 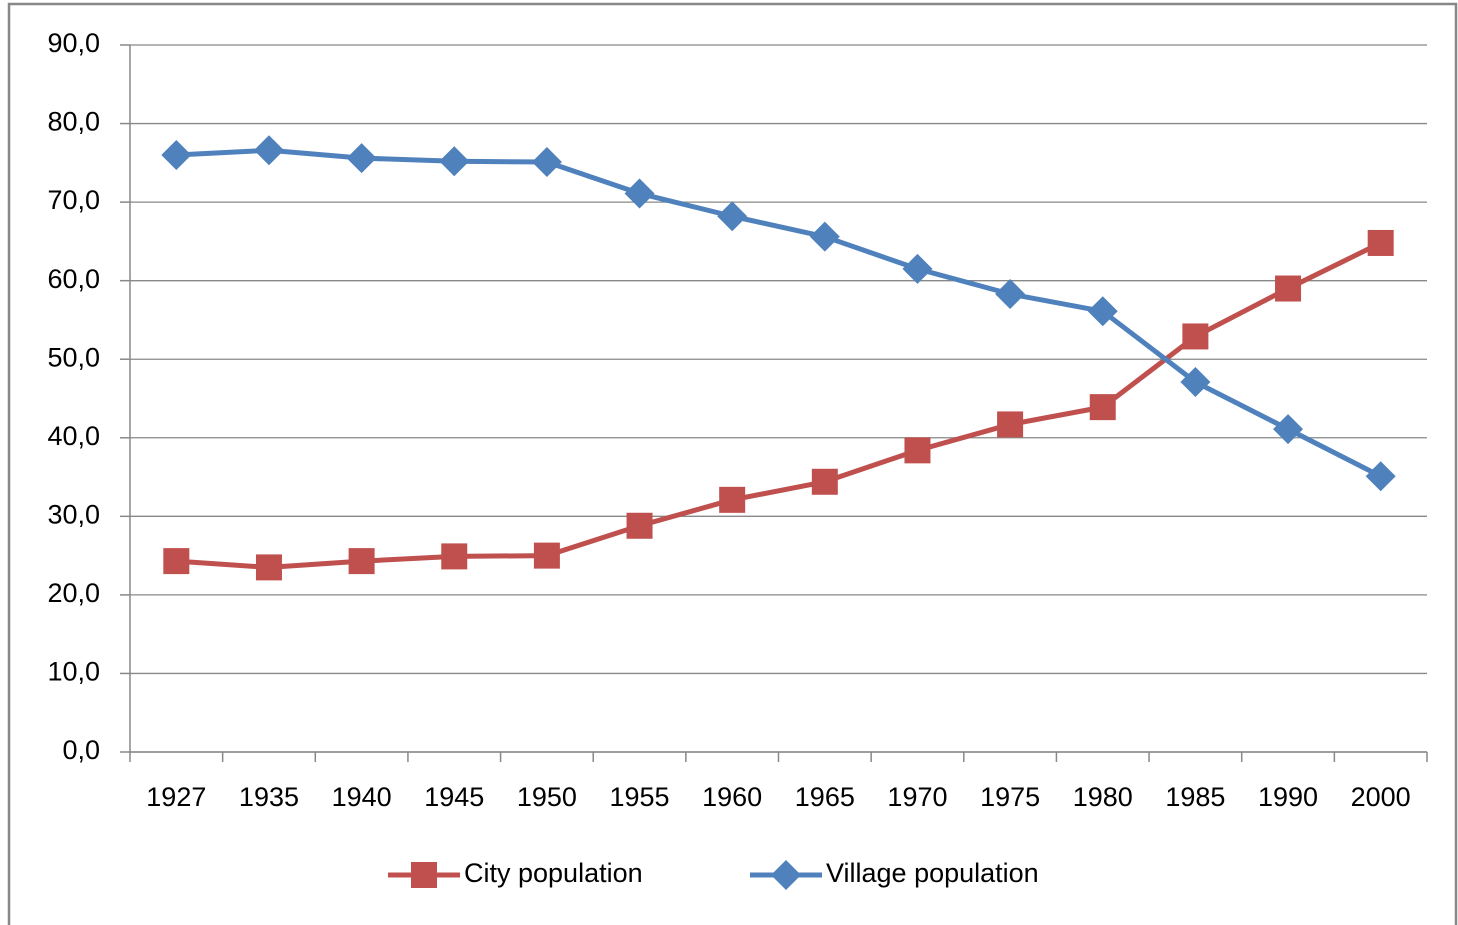 What do you see at coordinates (553, 873) in the screenshot?
I see `legend-label: City population` at bounding box center [553, 873].